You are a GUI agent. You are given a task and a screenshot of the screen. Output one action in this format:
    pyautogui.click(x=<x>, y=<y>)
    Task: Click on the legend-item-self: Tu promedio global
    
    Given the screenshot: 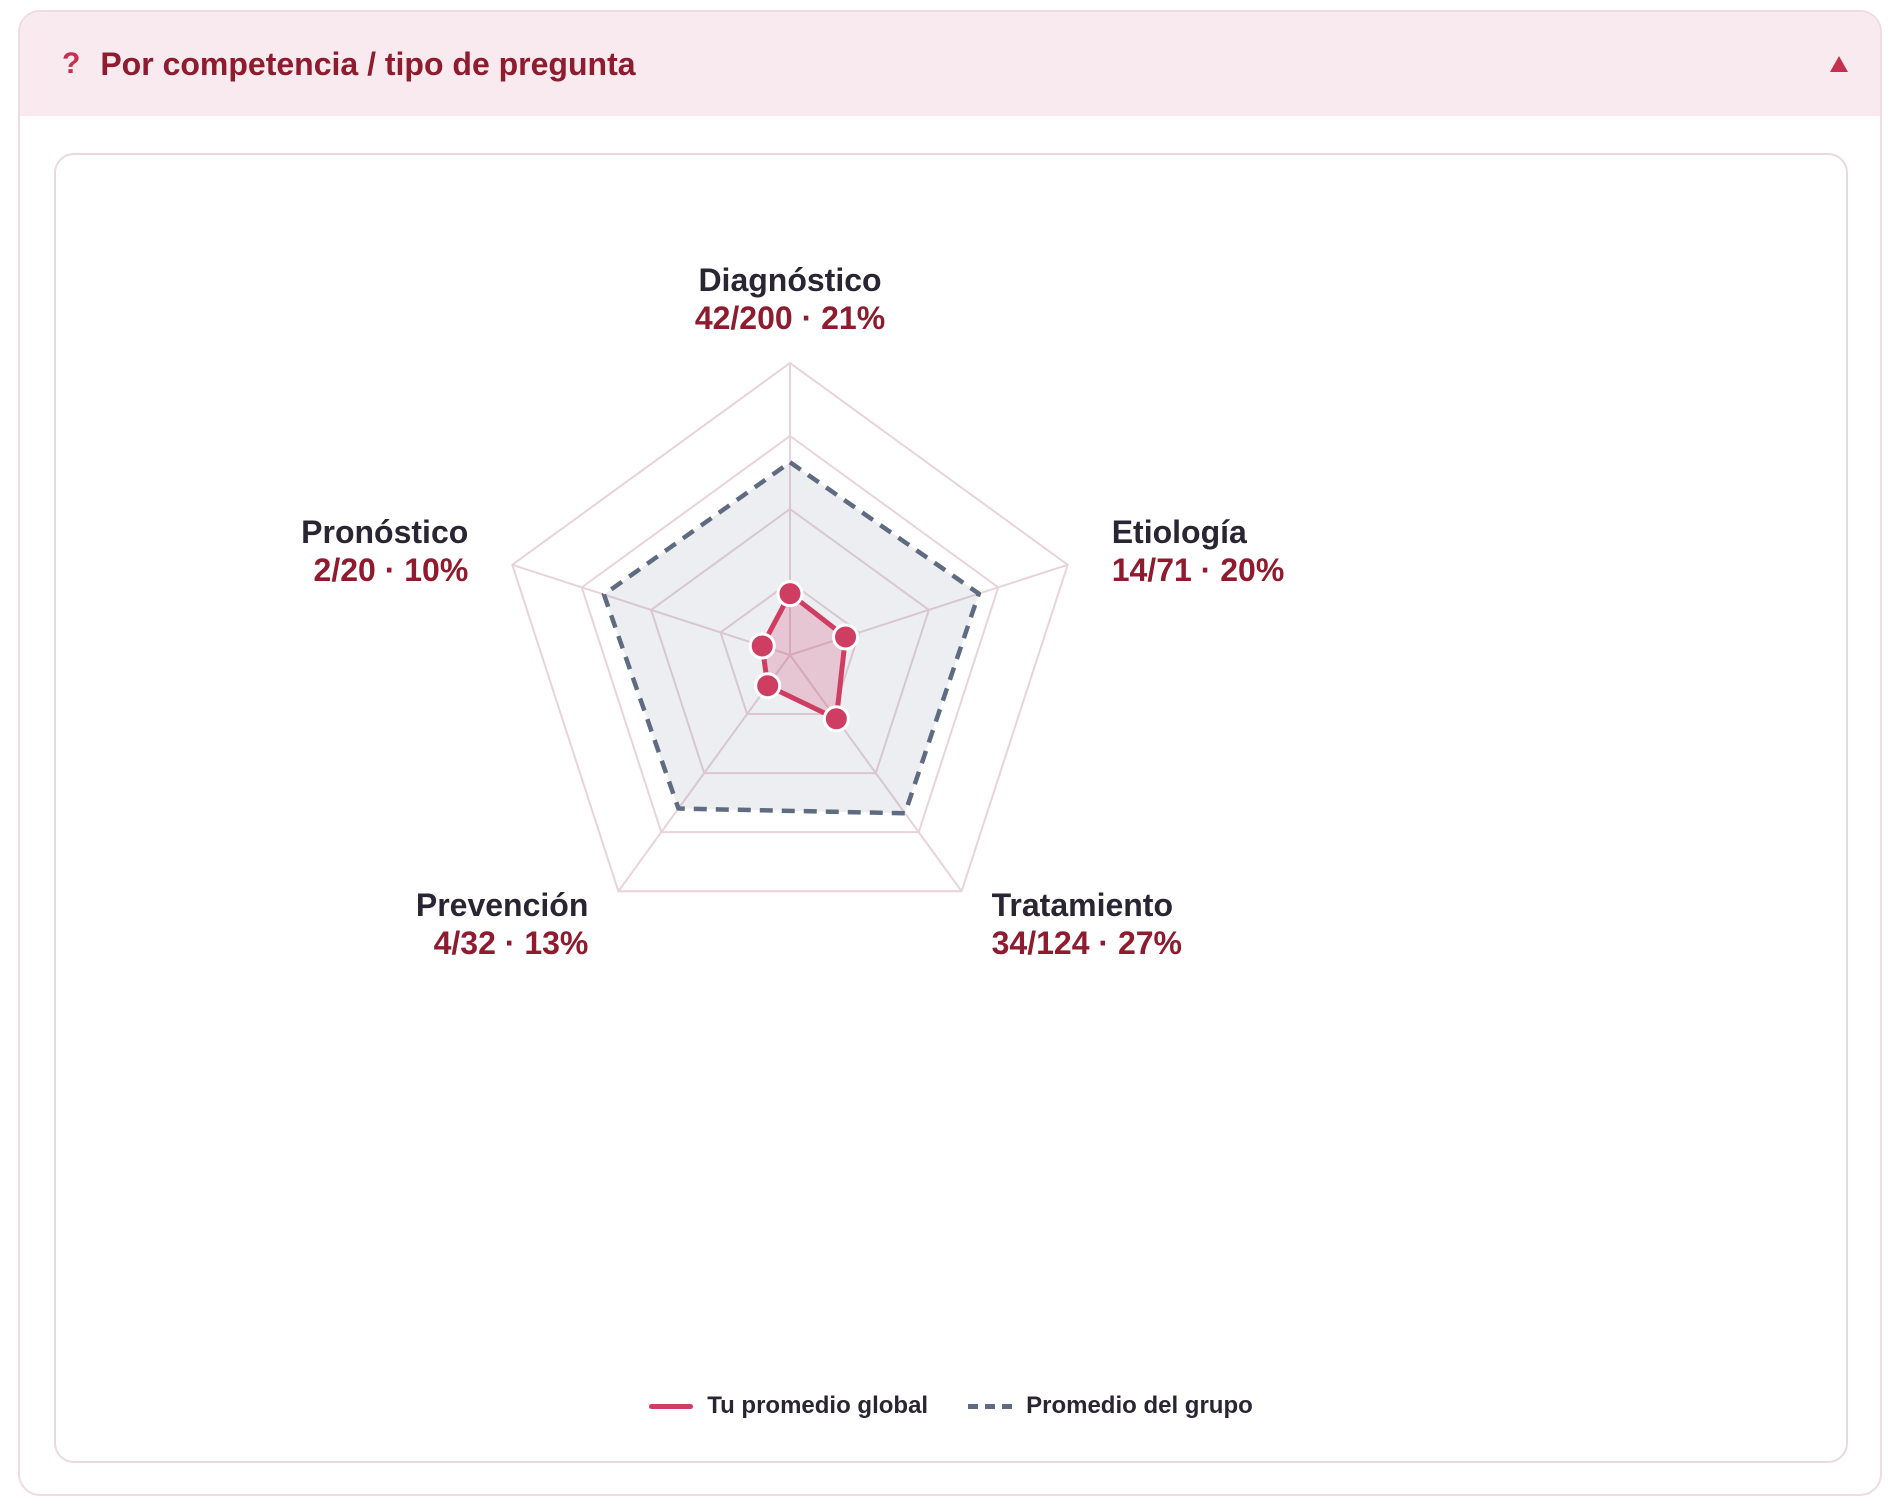 What is the action you would take?
    pyautogui.click(x=788, y=1406)
    